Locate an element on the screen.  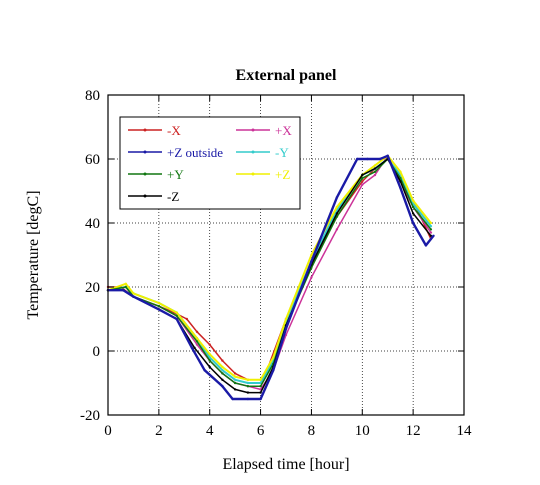
legend-label: -X is located at coordinates (174, 130).